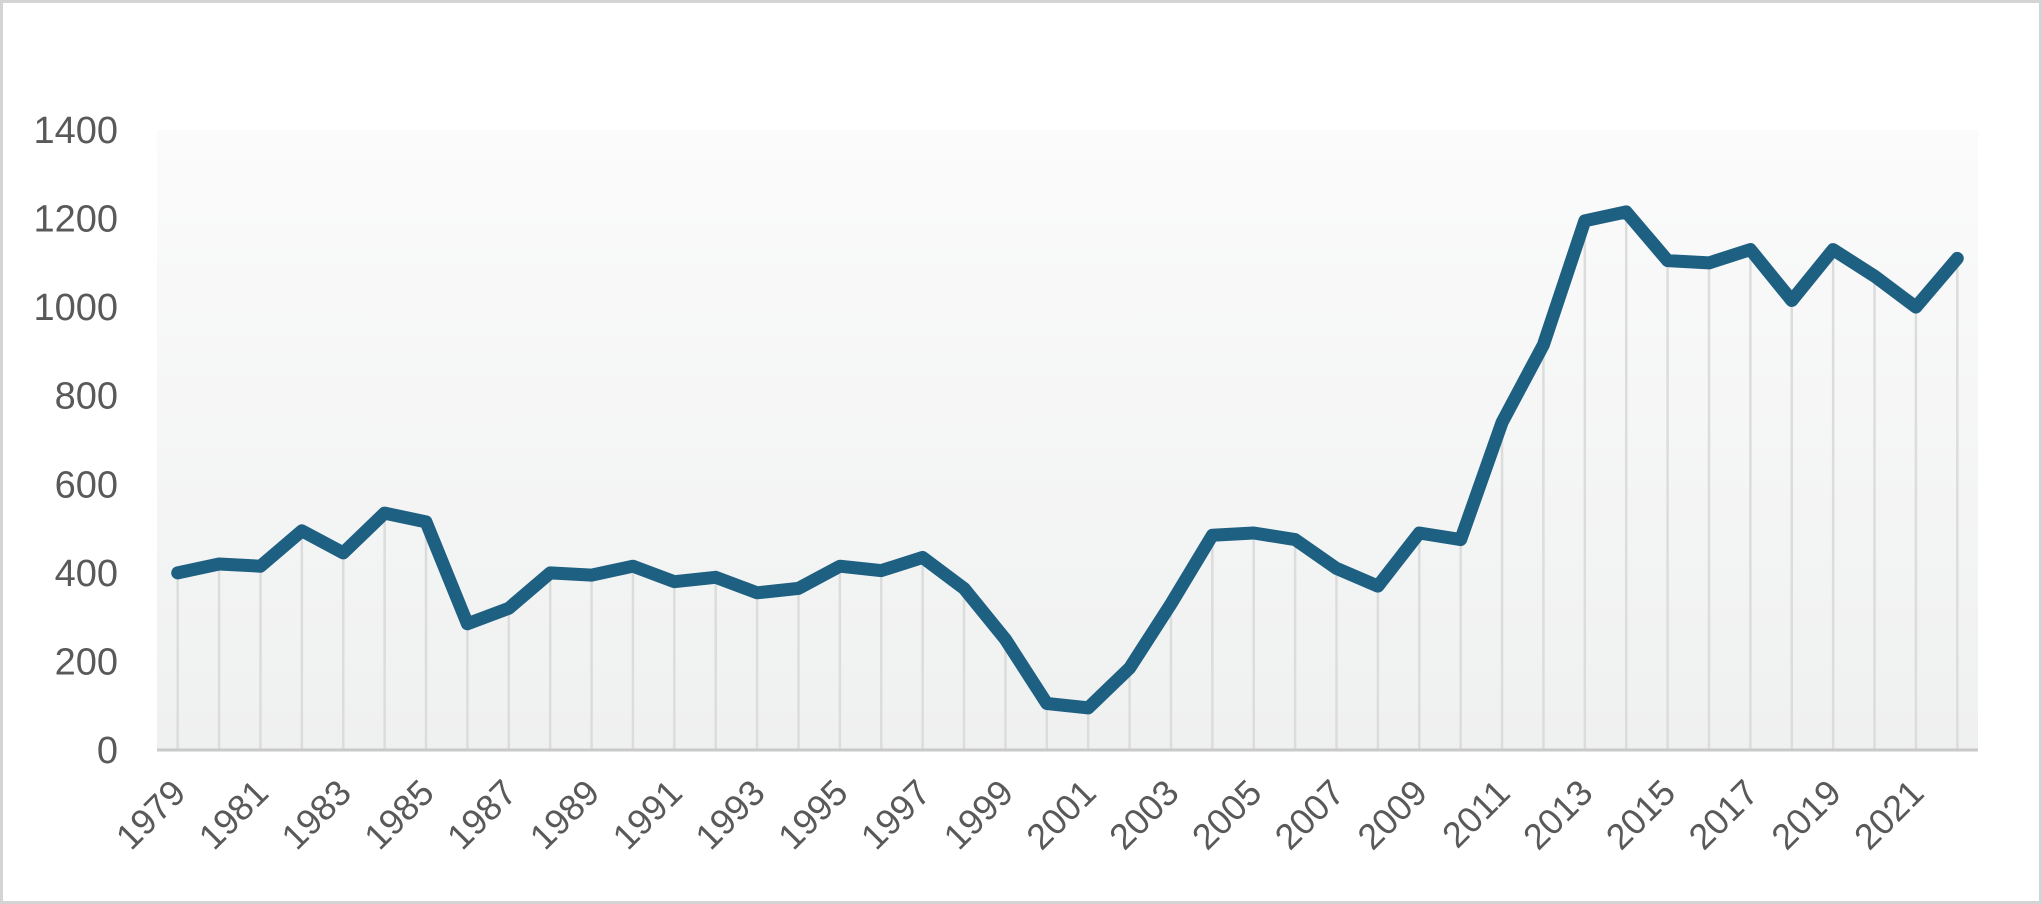 This screenshot has height=904, width=2042. I want to click on x-axis-tick-label: 2015, so click(1641, 815).